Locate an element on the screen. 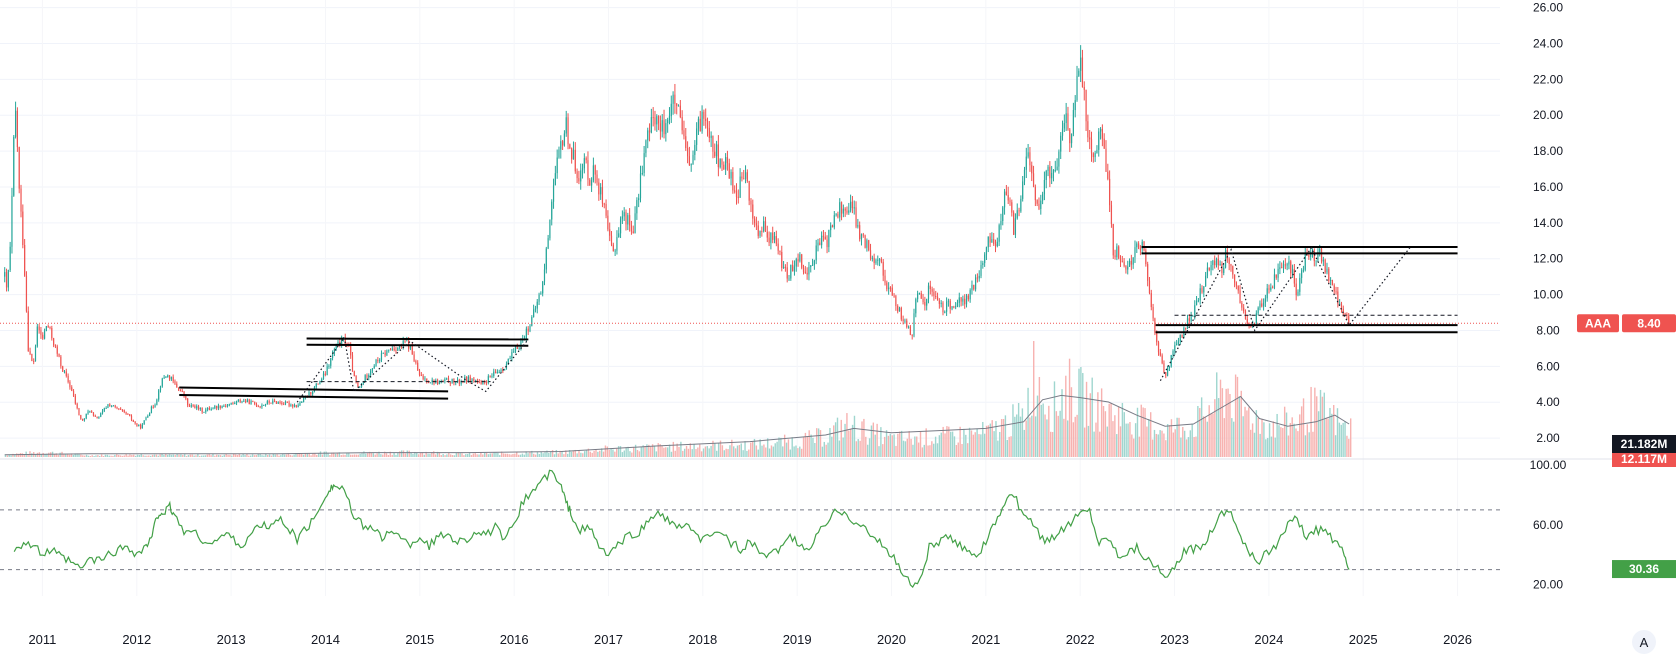 This screenshot has height=662, width=1676. auto-scale-button: A is located at coordinates (1644, 642).